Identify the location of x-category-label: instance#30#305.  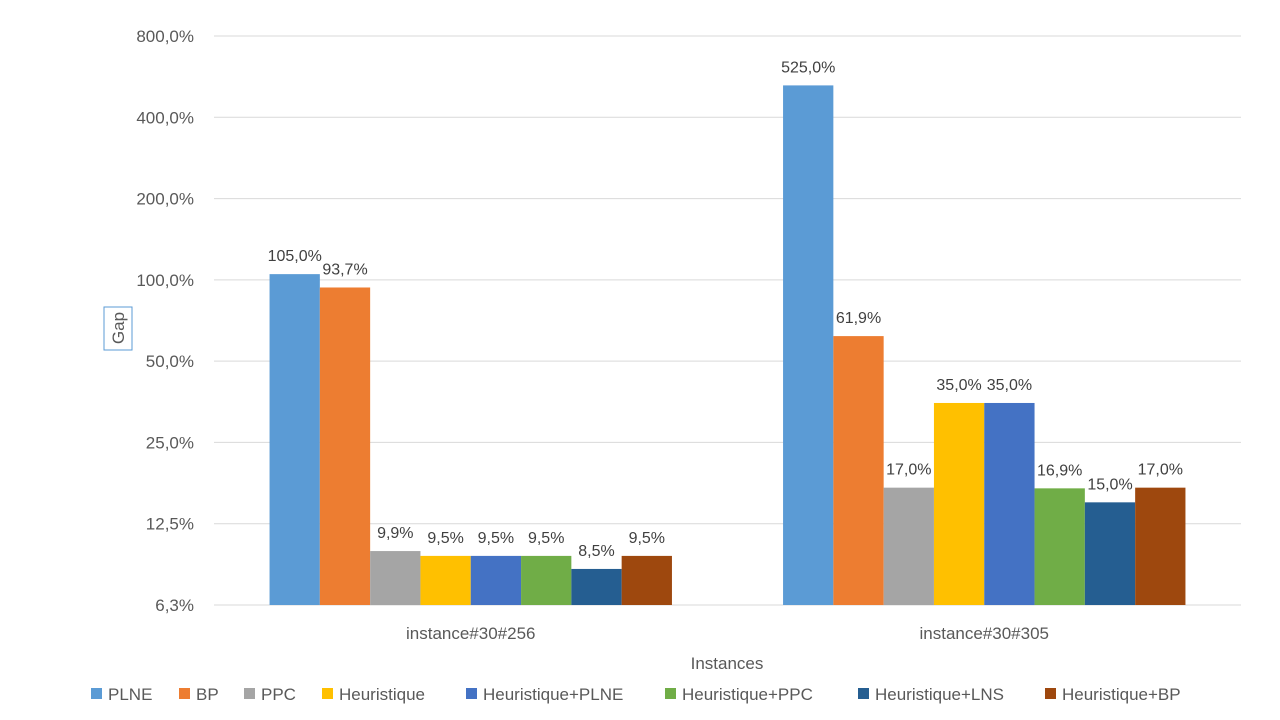
(984, 633).